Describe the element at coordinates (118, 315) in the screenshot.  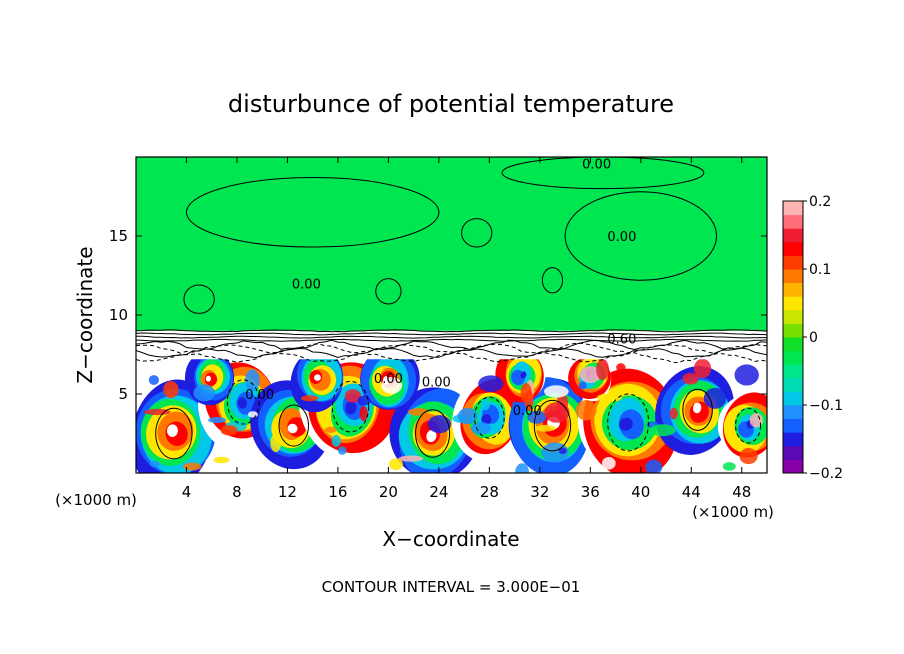
I see `y-tick-label: 10` at that location.